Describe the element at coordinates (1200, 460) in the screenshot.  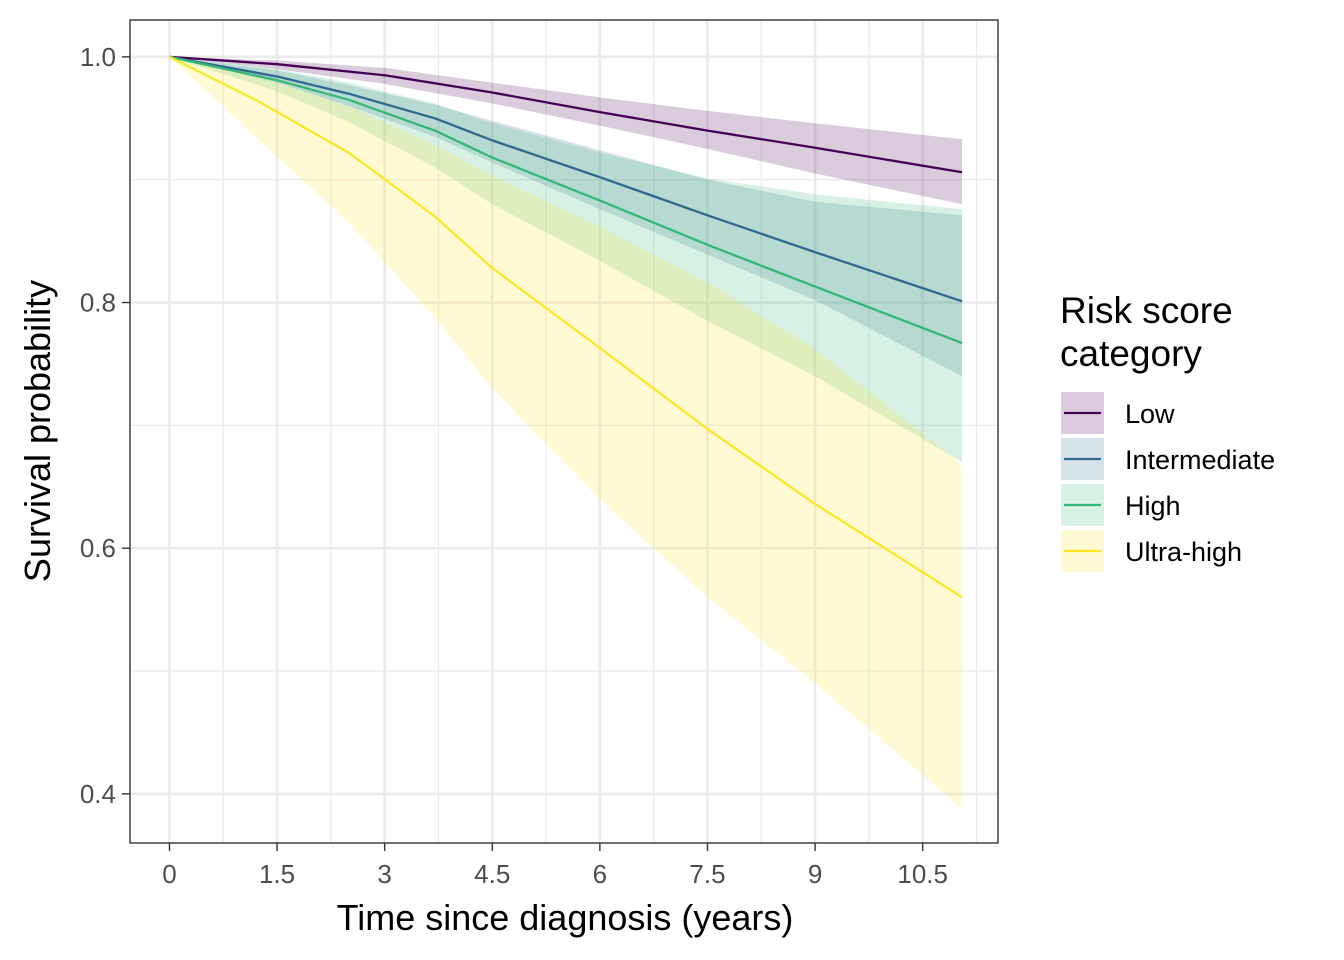
I see `legend-label-intermediate: Intermediate` at that location.